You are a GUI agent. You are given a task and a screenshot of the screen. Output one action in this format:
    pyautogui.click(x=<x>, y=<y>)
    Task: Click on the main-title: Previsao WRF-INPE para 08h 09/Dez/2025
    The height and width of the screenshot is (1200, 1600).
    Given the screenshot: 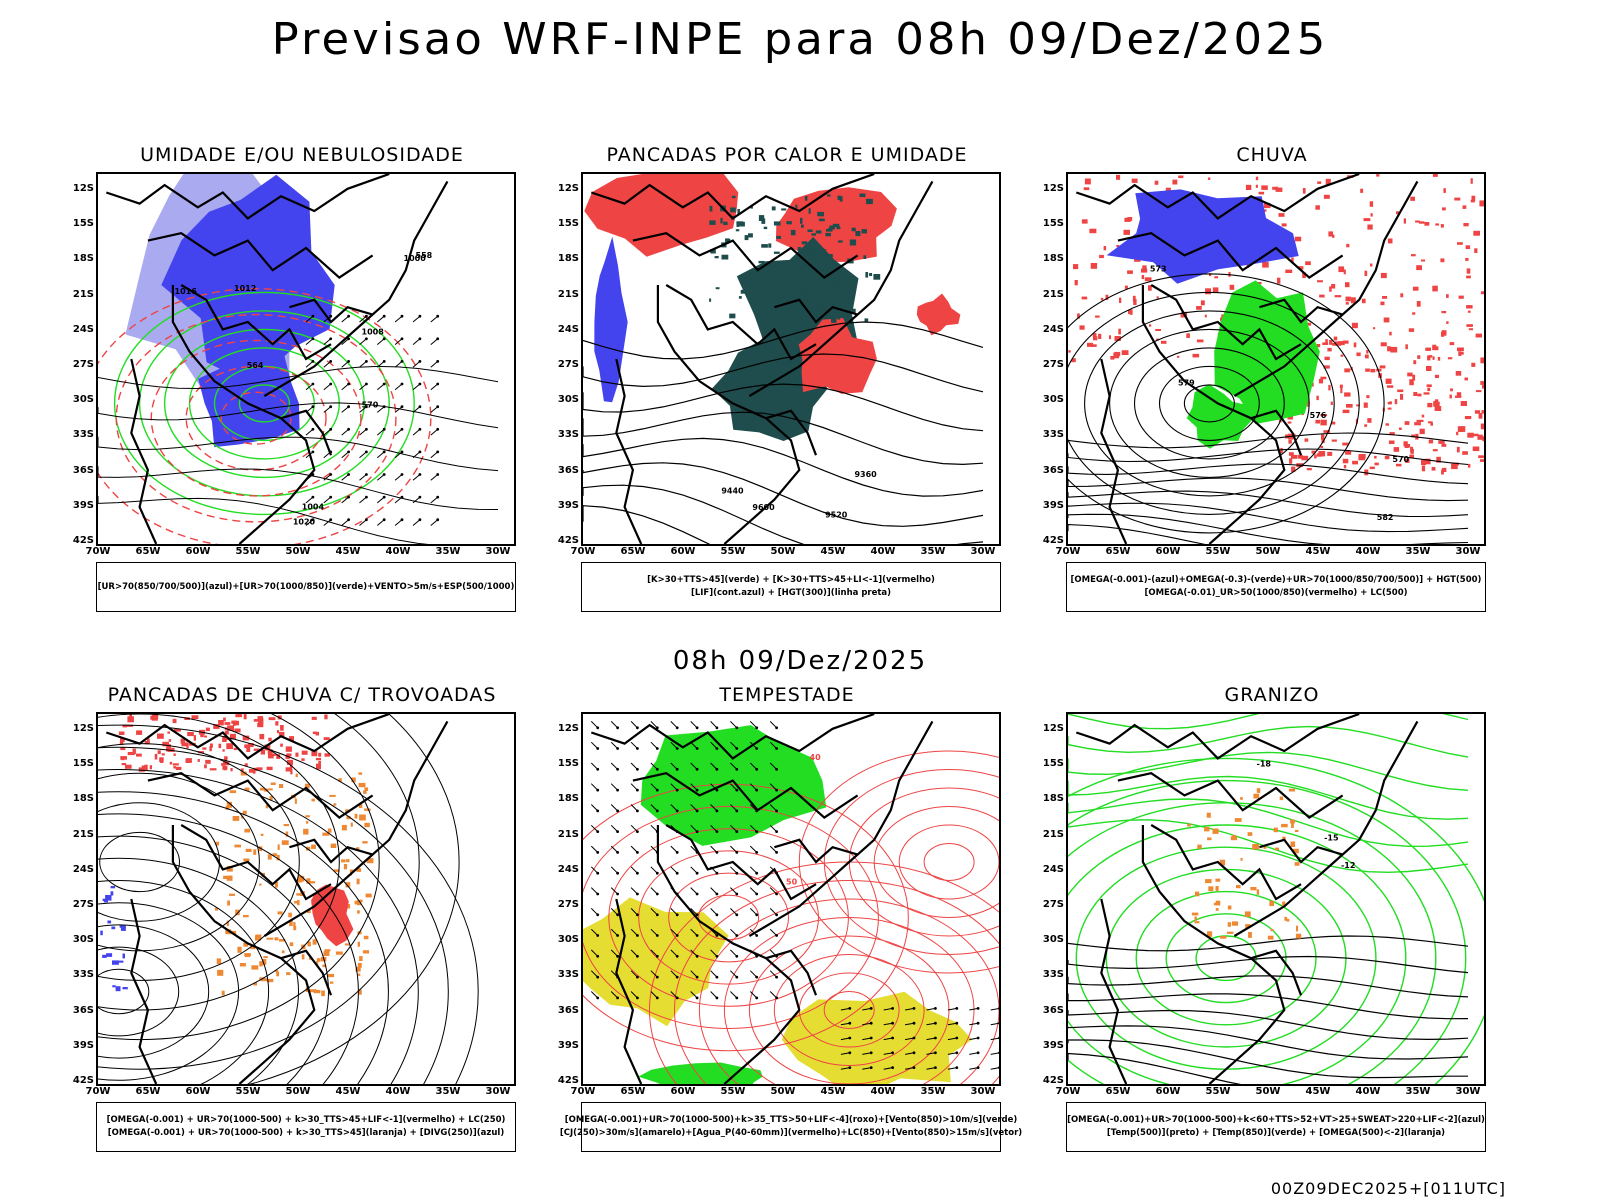 What is the action you would take?
    pyautogui.click(x=800, y=39)
    